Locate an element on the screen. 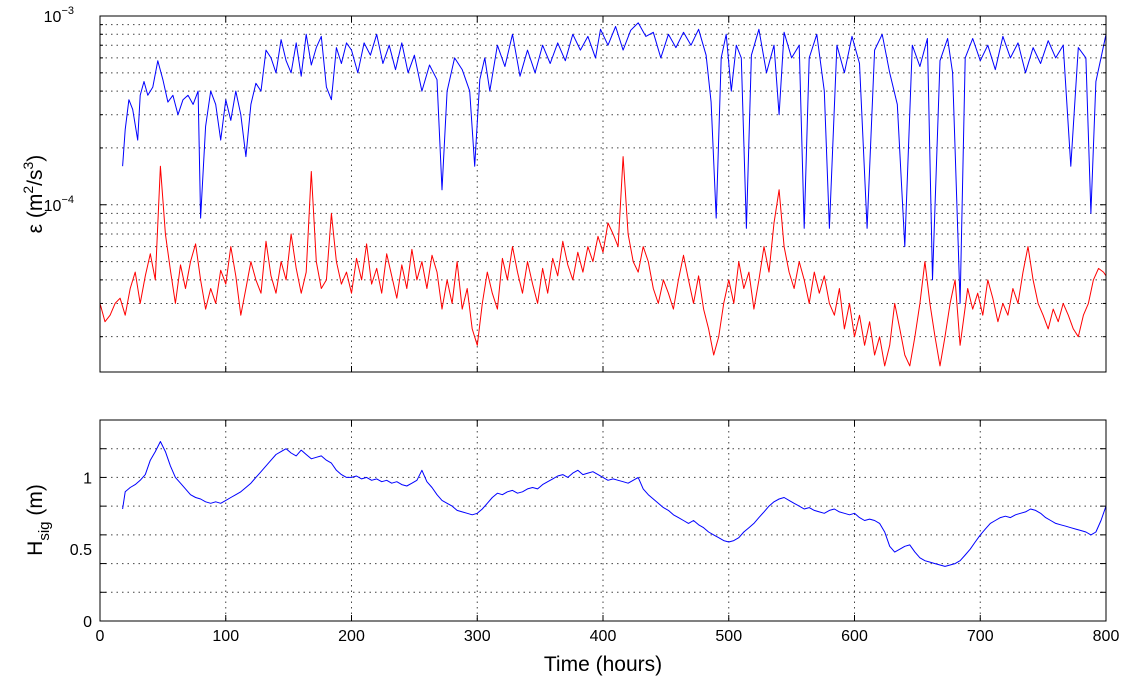  wave-height-y-tick-labels: 00.51 is located at coordinates (81, 550).